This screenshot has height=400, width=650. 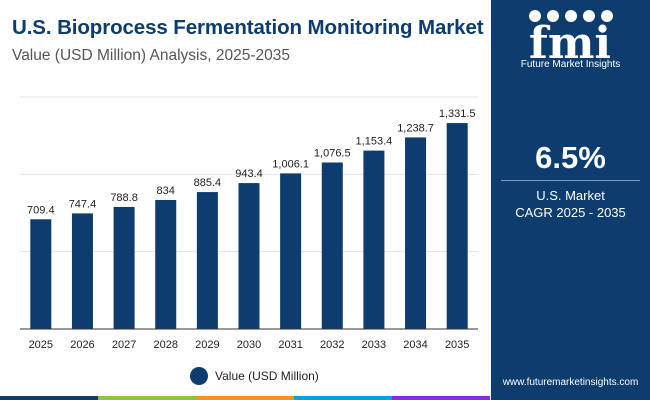 What do you see at coordinates (374, 142) in the screenshot?
I see `value-label-2033: 1,153.4` at bounding box center [374, 142].